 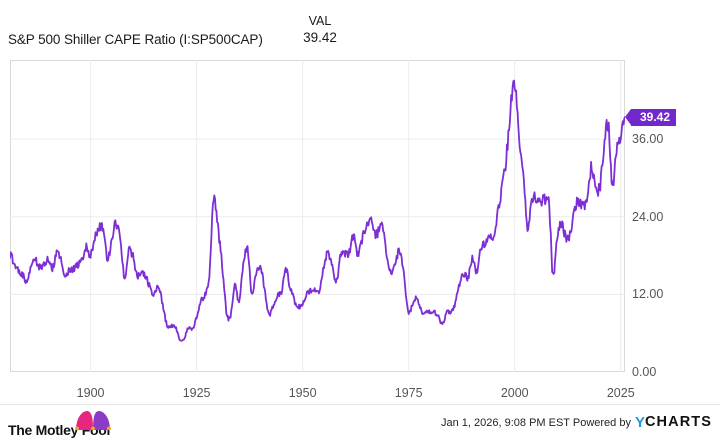 What do you see at coordinates (408, 393) in the screenshot?
I see `x-axis-tick-label: 1975` at bounding box center [408, 393].